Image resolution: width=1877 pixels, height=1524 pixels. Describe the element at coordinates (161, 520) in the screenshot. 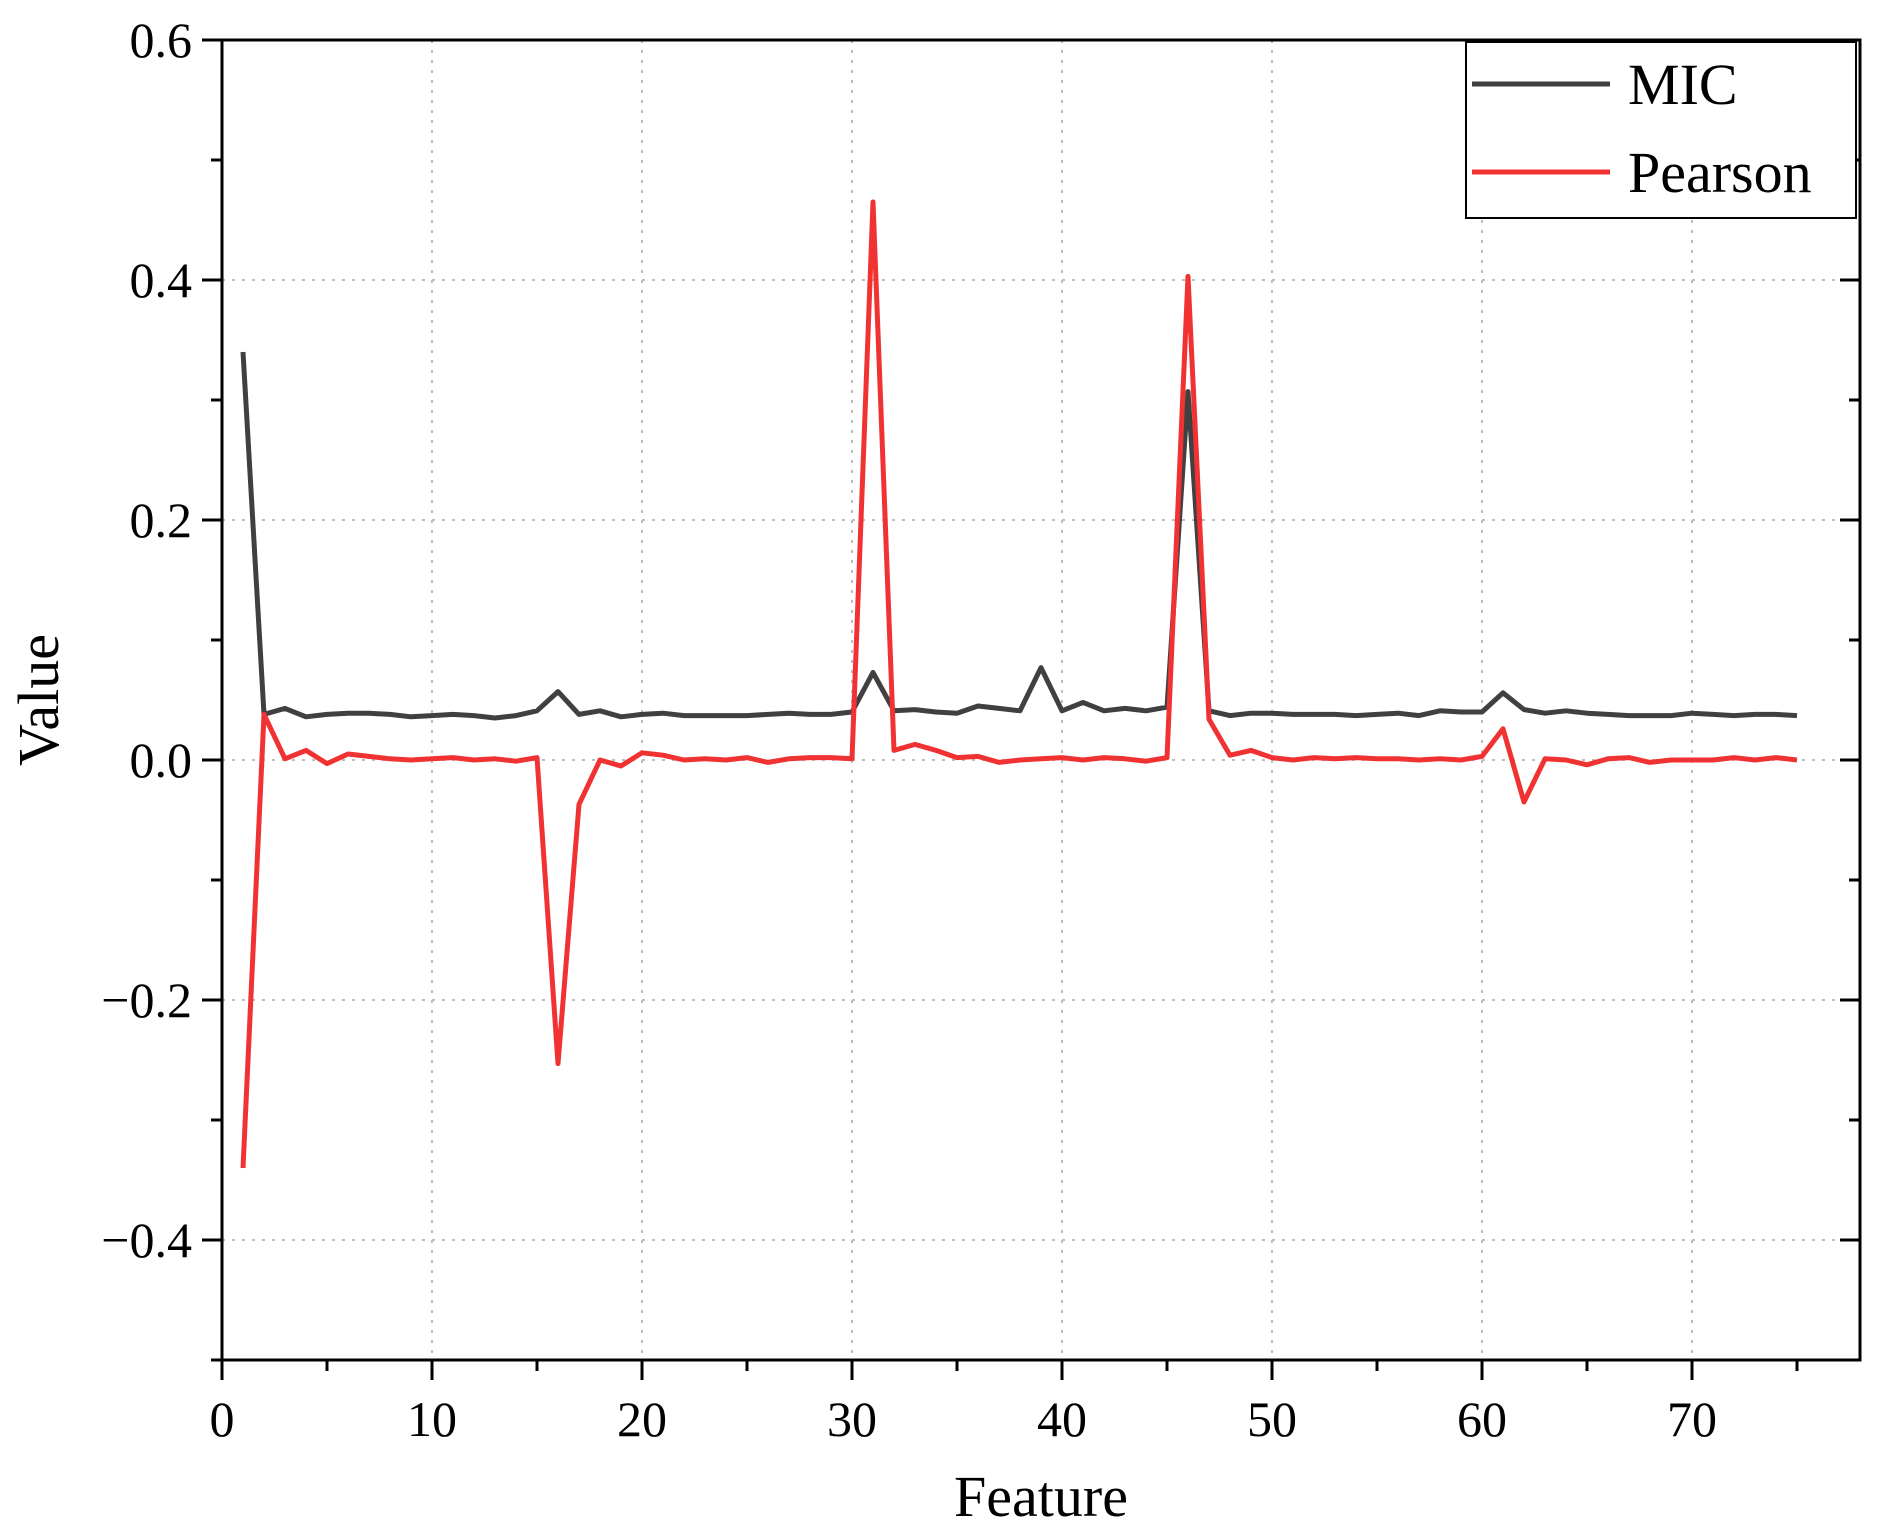

I see `y-tick-label: 0.2` at that location.